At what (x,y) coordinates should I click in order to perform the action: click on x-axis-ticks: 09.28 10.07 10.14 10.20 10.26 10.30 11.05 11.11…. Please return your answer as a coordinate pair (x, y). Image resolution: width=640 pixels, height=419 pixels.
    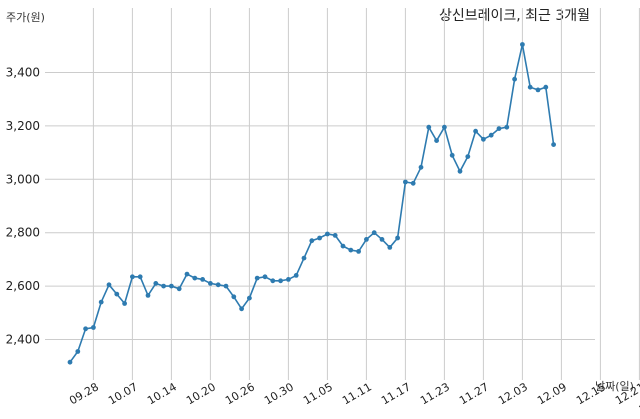
    Looking at the image, I should click on (353, 398).